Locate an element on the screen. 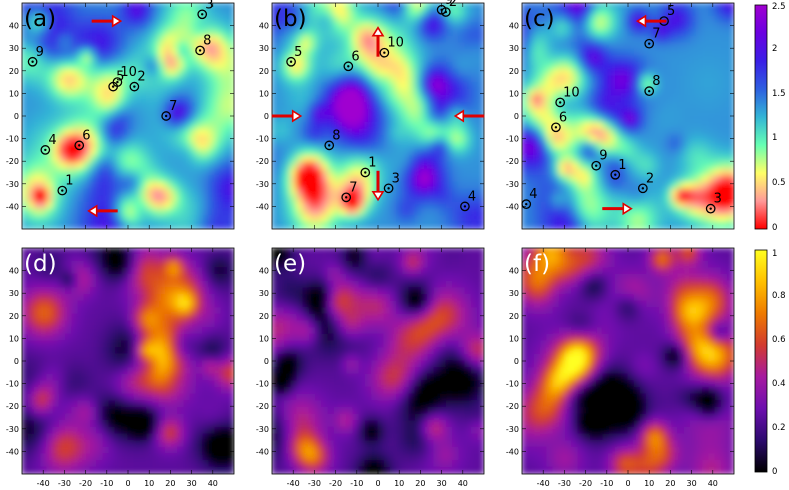  colorbar-top-tick: 1 is located at coordinates (774, 138).